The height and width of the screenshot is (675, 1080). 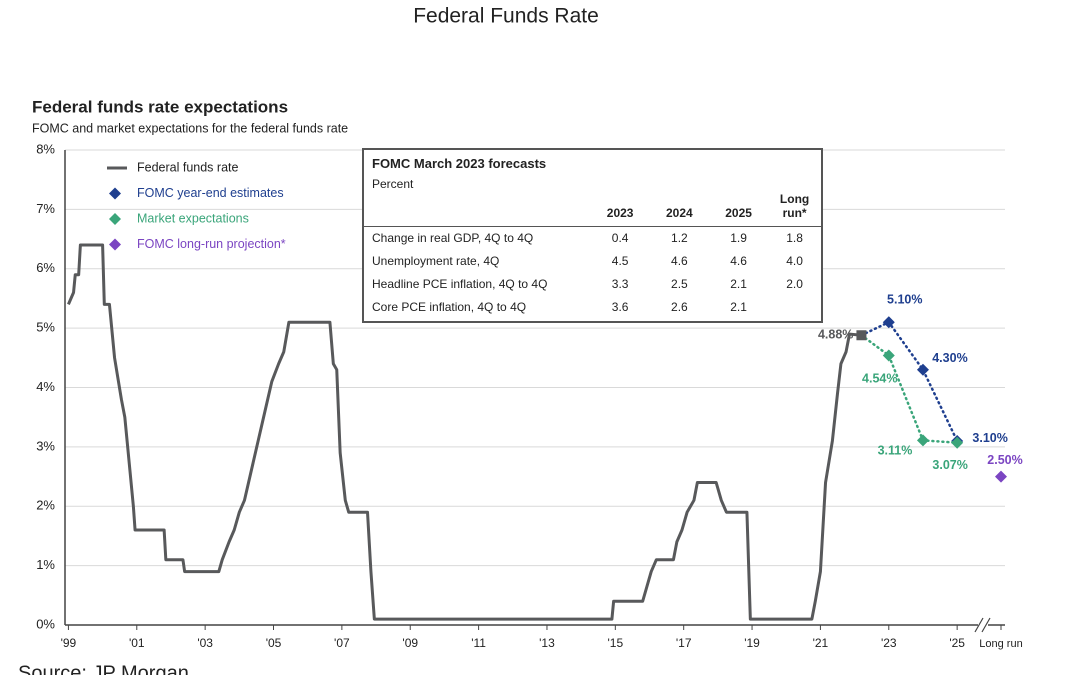 I want to click on legend-label: FOMC year-end estimates, so click(x=210, y=193).